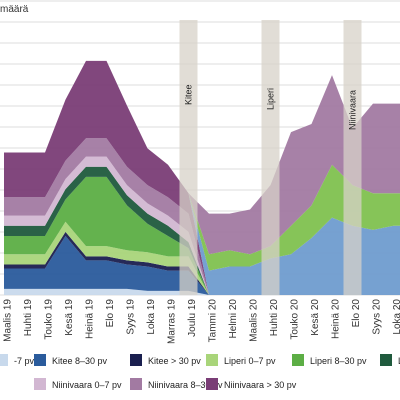 This screenshot has width=400, height=400. I want to click on x-tick-label: Huhti 19, so click(28, 318).